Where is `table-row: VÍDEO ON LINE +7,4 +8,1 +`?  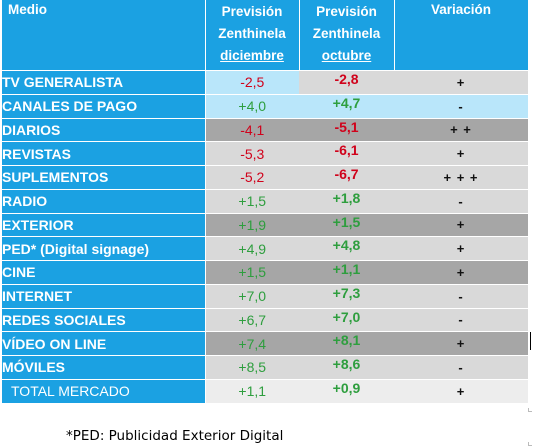 table-row: VÍDEO ON LINE +7,4 +8,1 + is located at coordinates (265, 343).